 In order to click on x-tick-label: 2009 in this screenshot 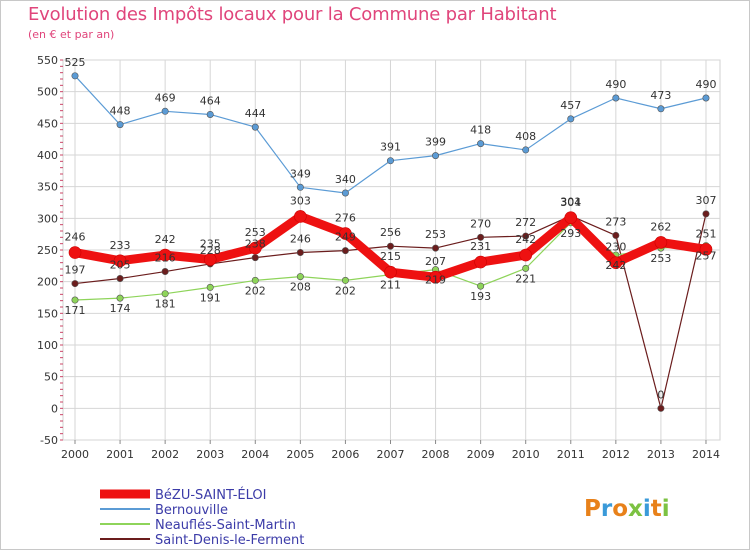, I will do `click(481, 454)`.